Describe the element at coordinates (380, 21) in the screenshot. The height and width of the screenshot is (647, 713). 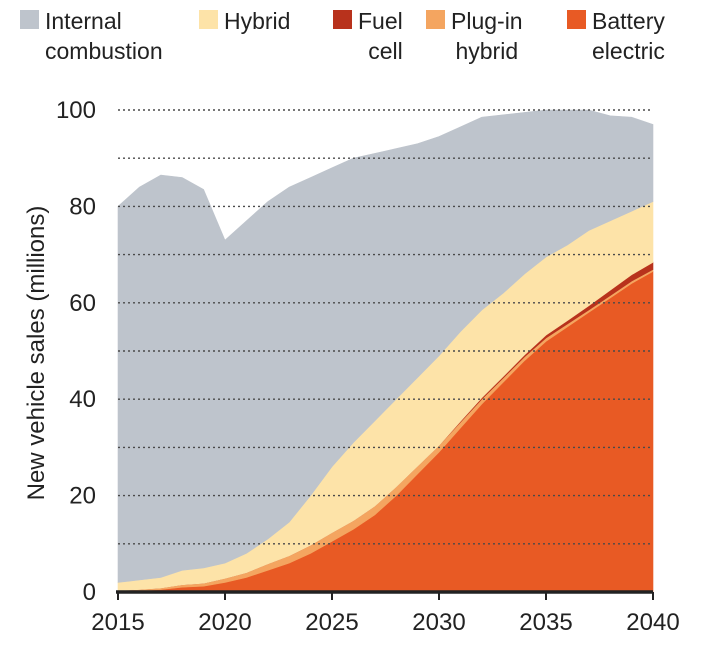
I see `legend-text-line: Fuel` at that location.